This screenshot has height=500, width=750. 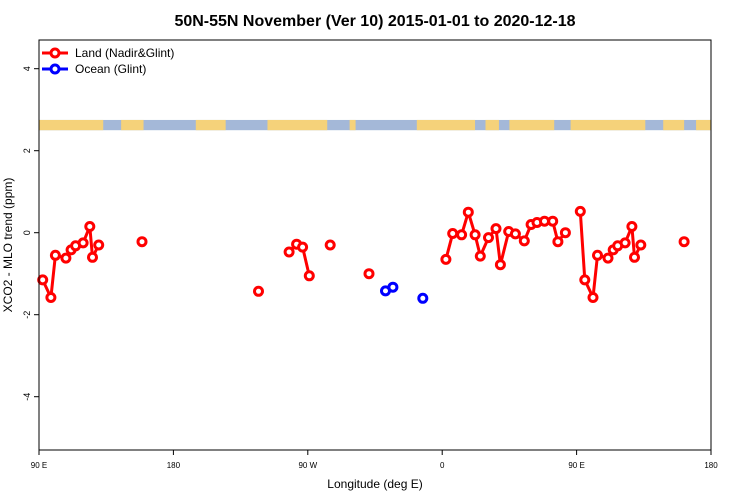 I want to click on y-tick-label: -4, so click(x=27, y=397).